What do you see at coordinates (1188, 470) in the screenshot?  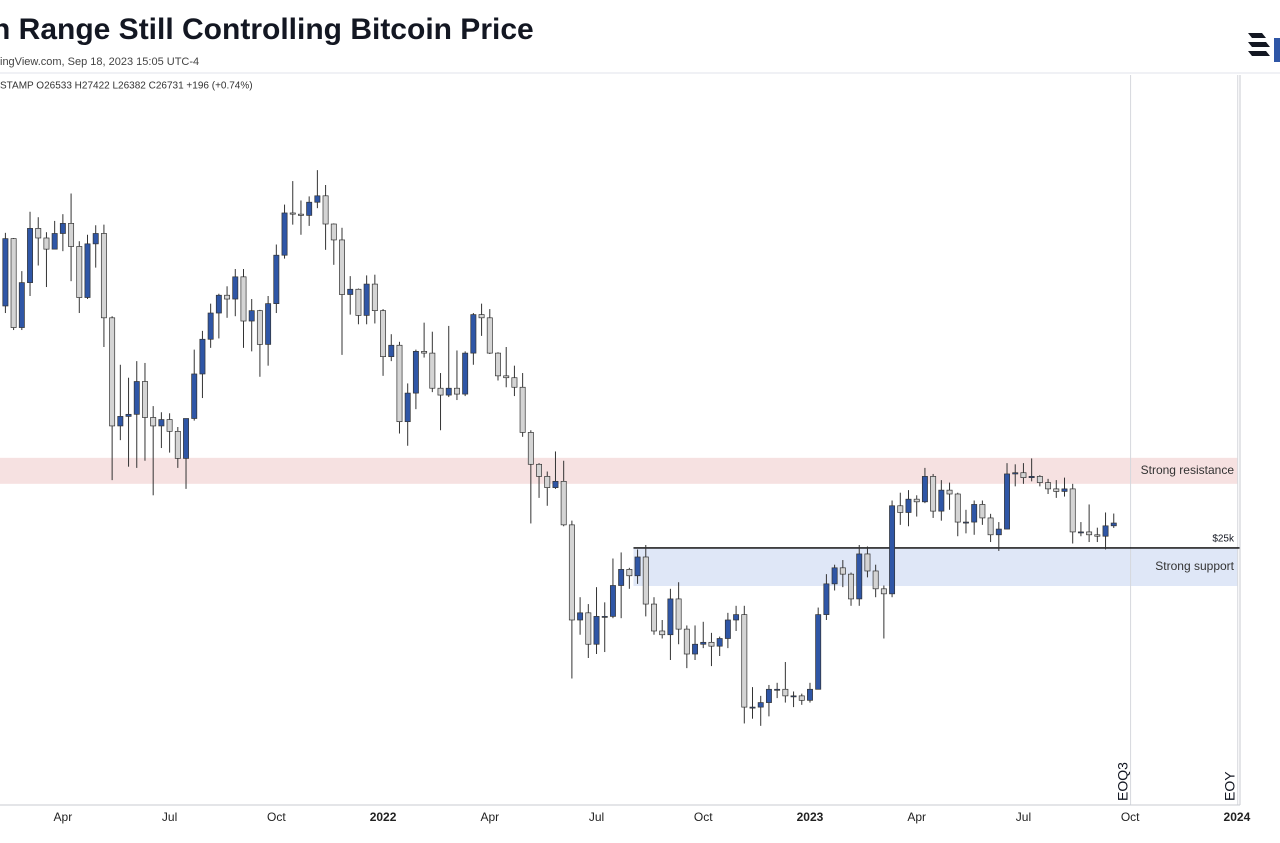 I see `zone-label: Strong resistance` at bounding box center [1188, 470].